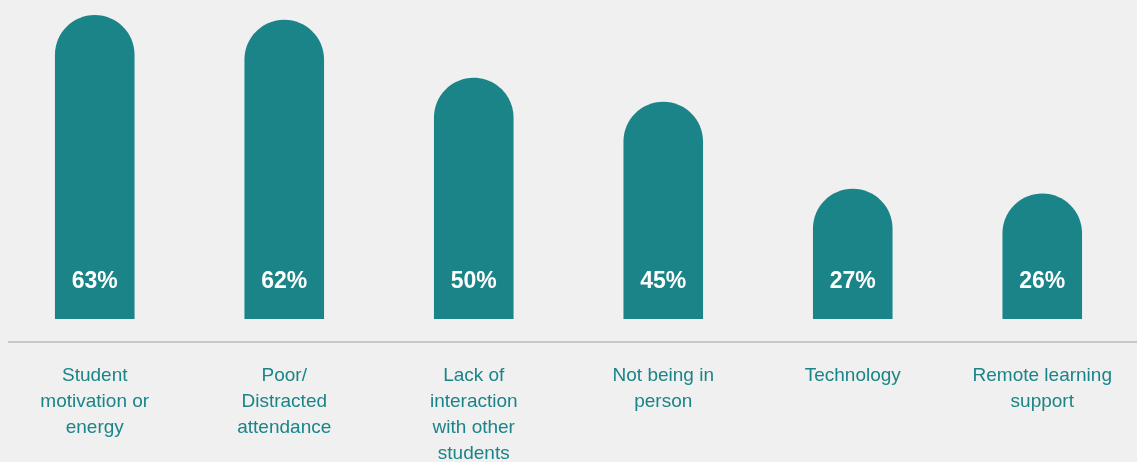 The height and width of the screenshot is (462, 1137). What do you see at coordinates (663, 387) in the screenshot?
I see `x-tick-label: Not being in person` at bounding box center [663, 387].